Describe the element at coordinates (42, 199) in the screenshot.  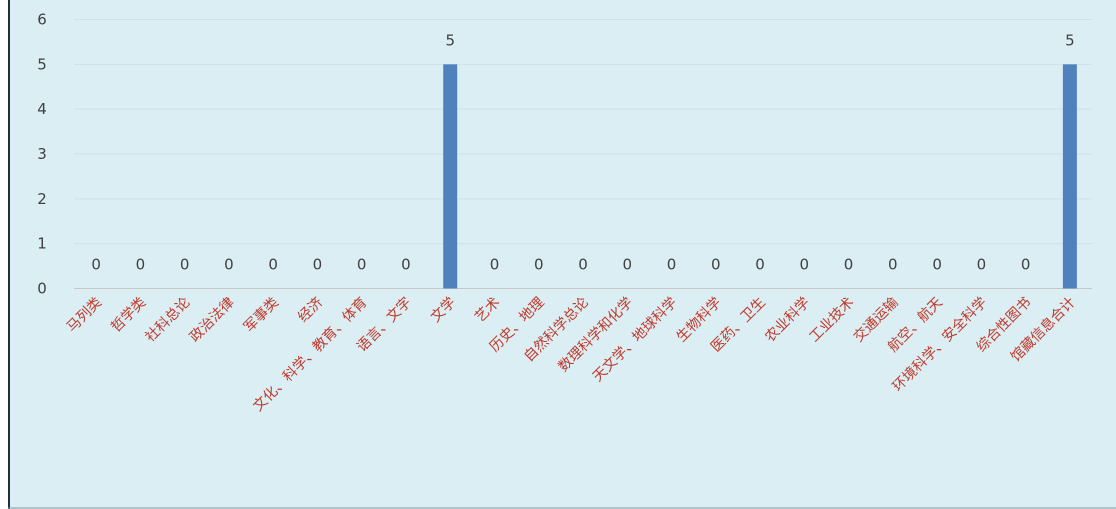
I see `y-tick-label: 2` at that location.